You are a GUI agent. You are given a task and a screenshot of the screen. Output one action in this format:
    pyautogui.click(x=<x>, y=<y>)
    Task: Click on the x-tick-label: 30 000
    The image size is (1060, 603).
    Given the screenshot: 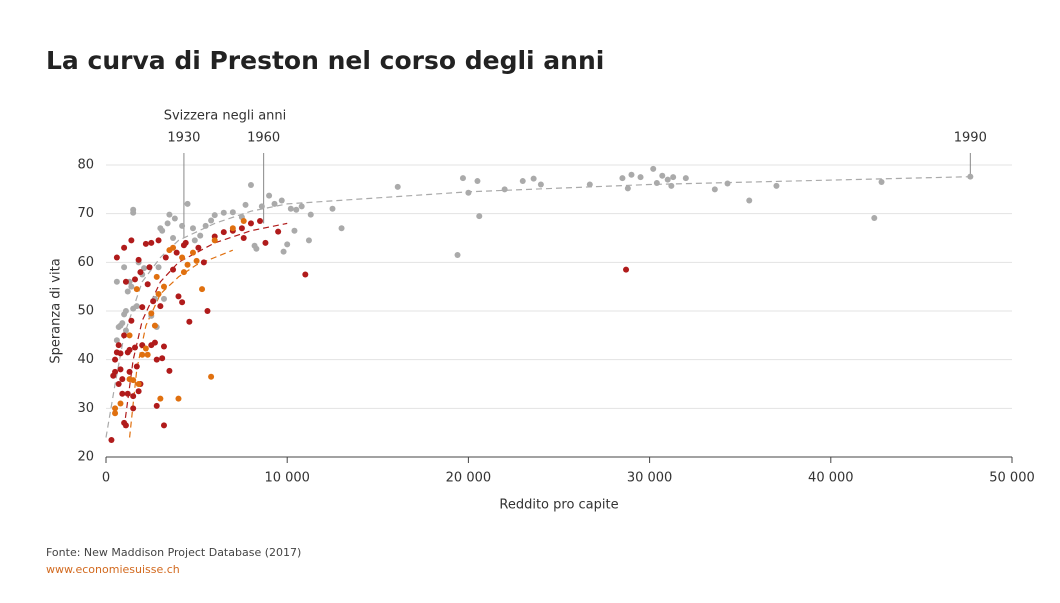 What is the action you would take?
    pyautogui.click(x=650, y=478)
    